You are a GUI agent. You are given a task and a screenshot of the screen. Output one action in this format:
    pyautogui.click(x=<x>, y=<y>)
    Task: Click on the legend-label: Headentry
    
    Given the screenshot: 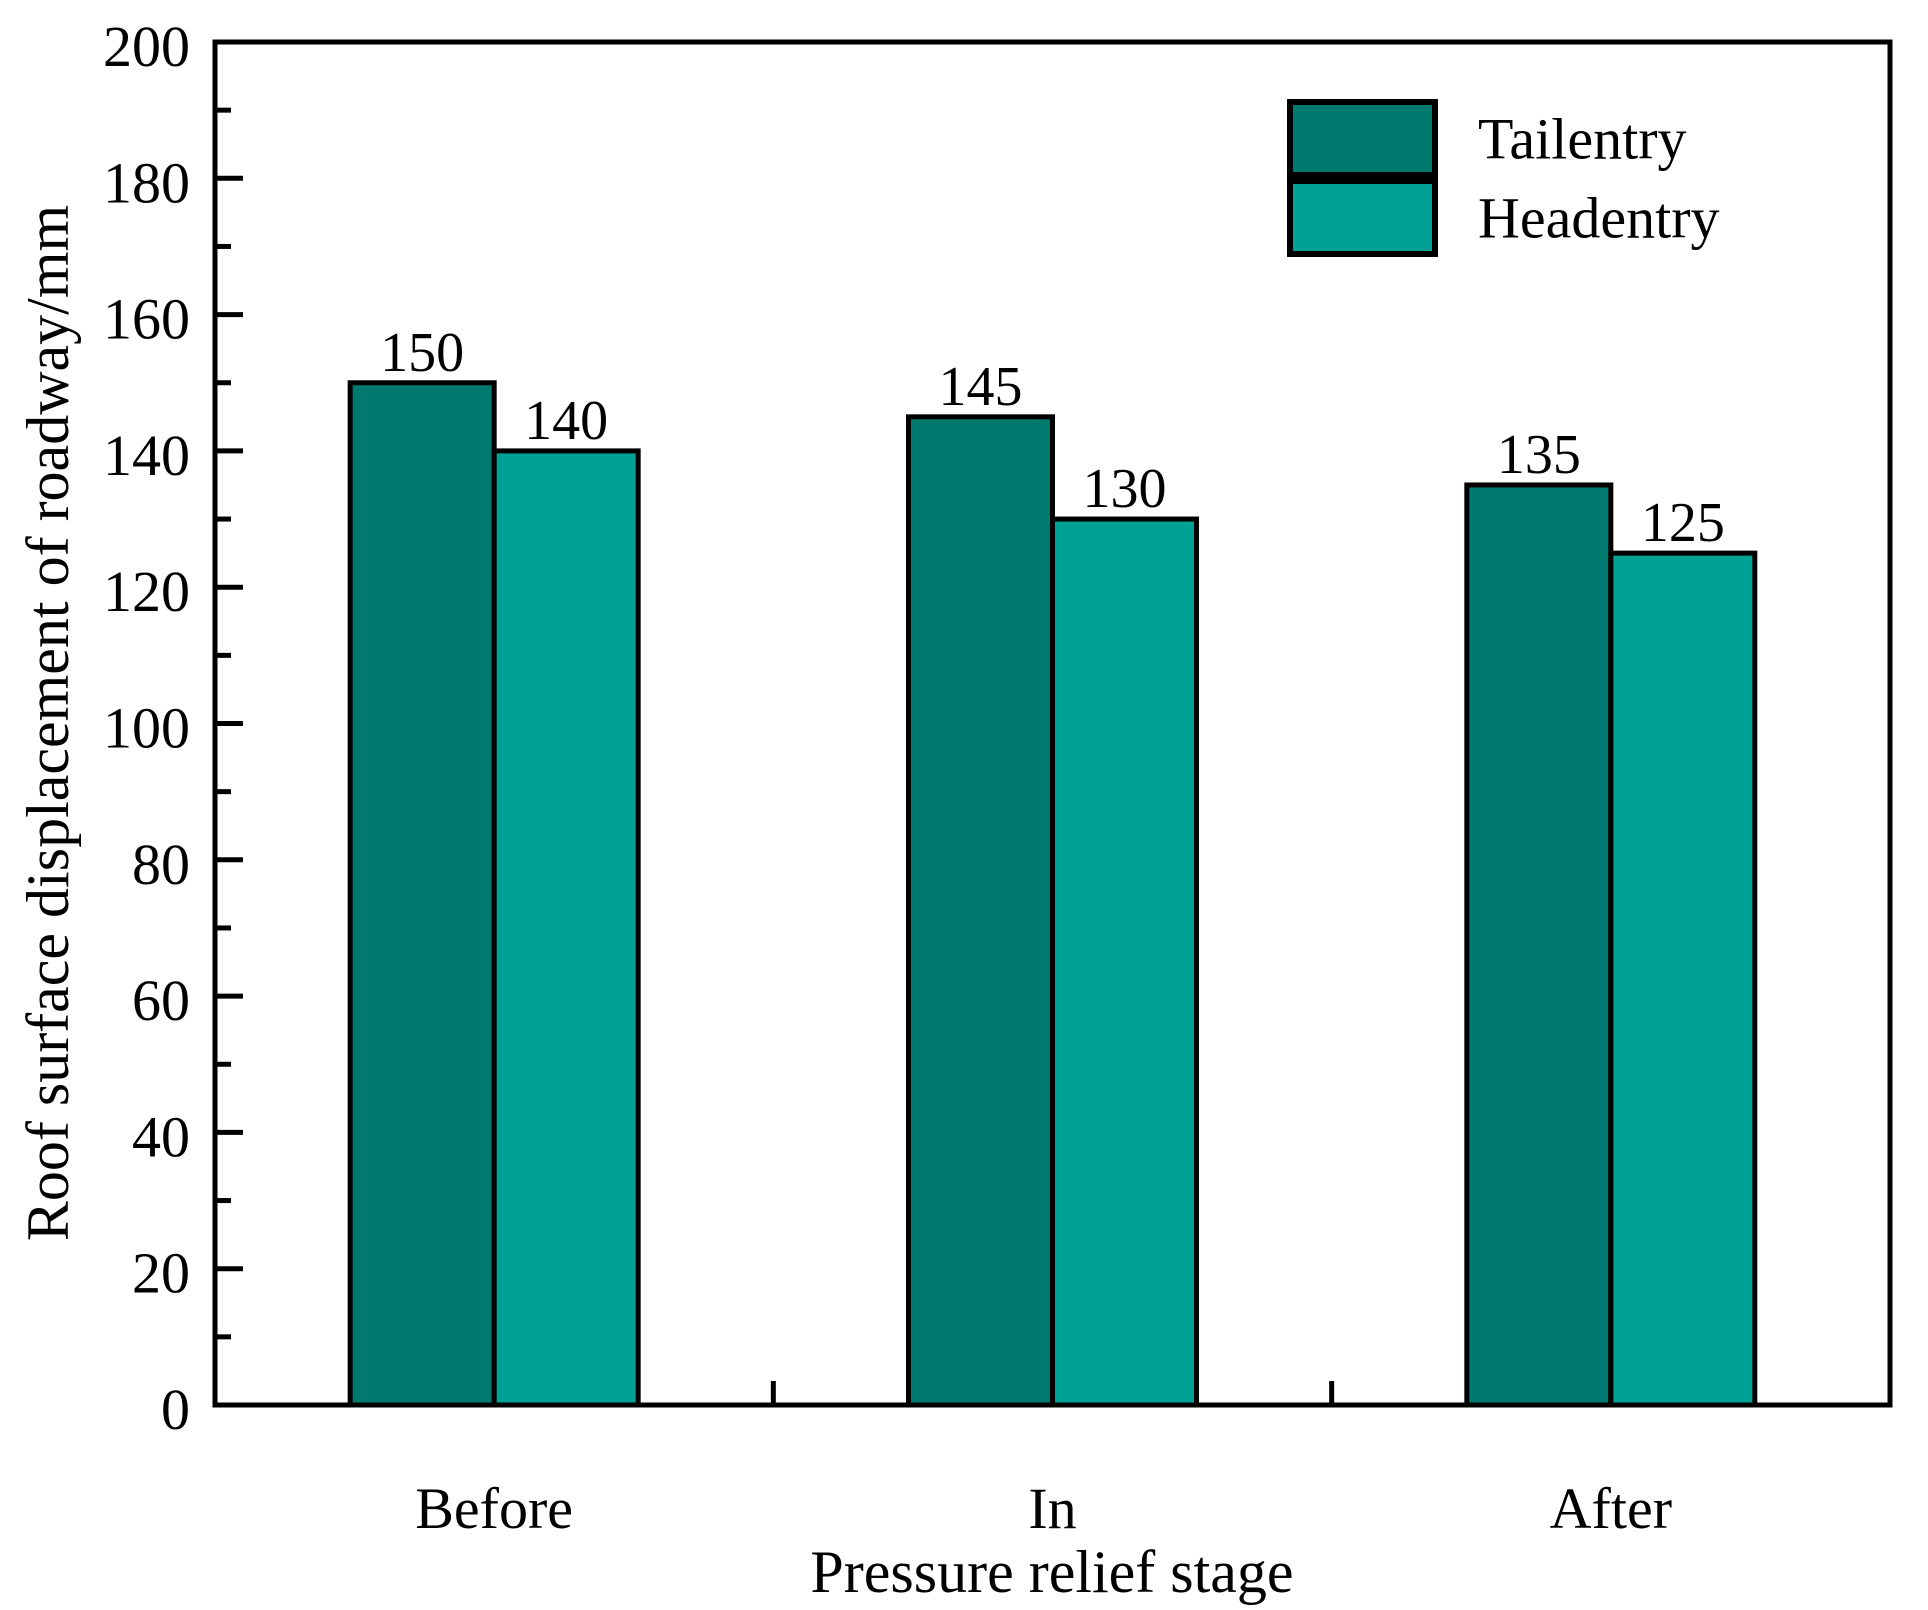 What is the action you would take?
    pyautogui.click(x=1599, y=218)
    